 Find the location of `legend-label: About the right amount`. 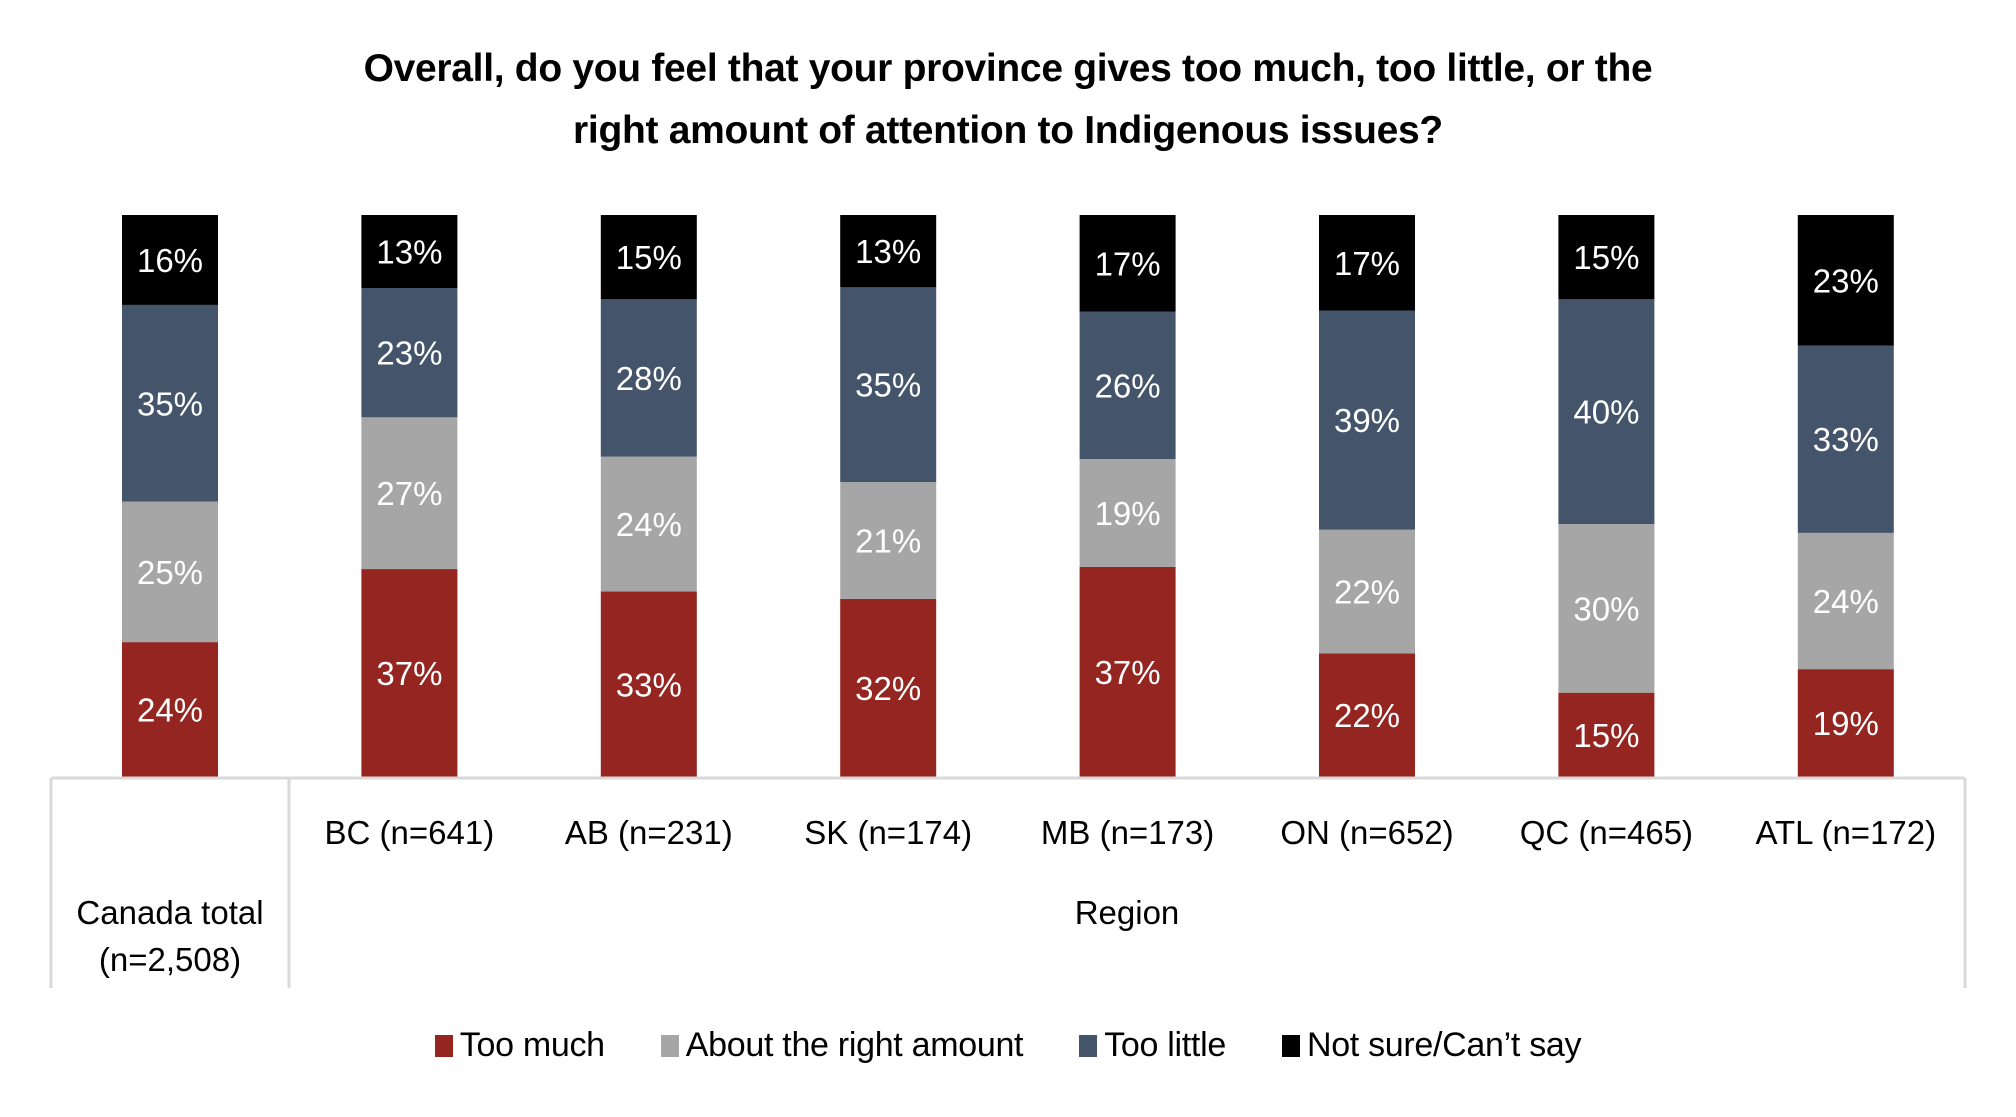

legend-label: About the right amount is located at coordinates (854, 1045).